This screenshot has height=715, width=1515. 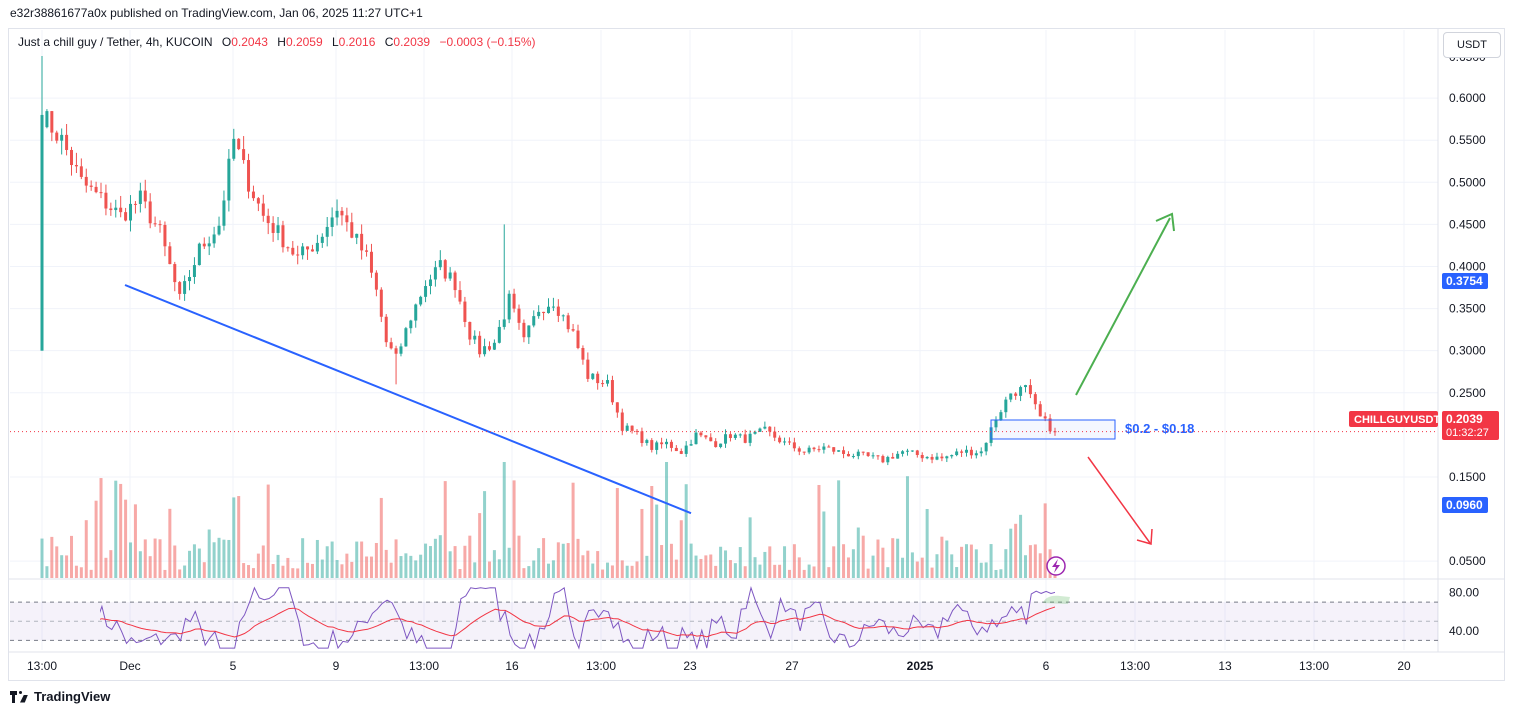 I want to click on target-zone-box, so click(x=1053, y=429).